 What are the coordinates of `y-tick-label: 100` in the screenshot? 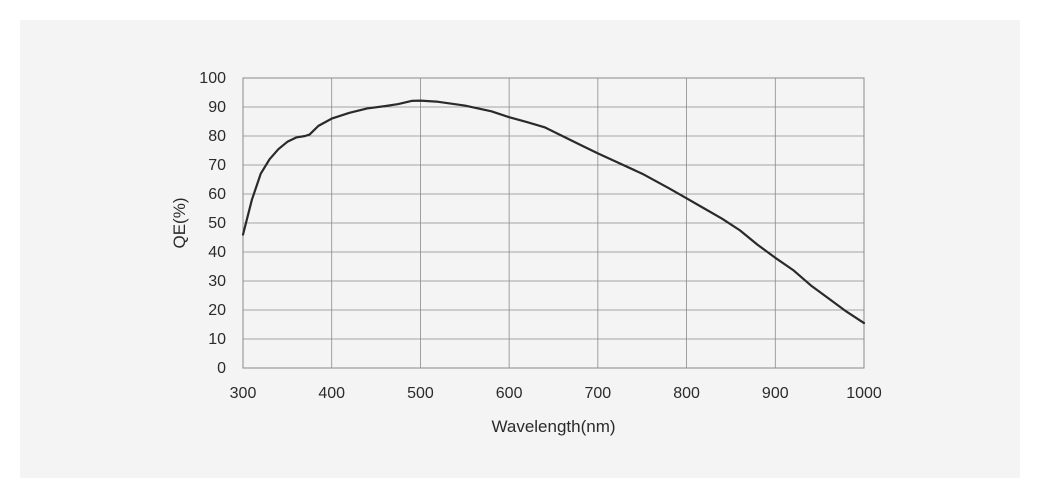 It's located at (212, 78).